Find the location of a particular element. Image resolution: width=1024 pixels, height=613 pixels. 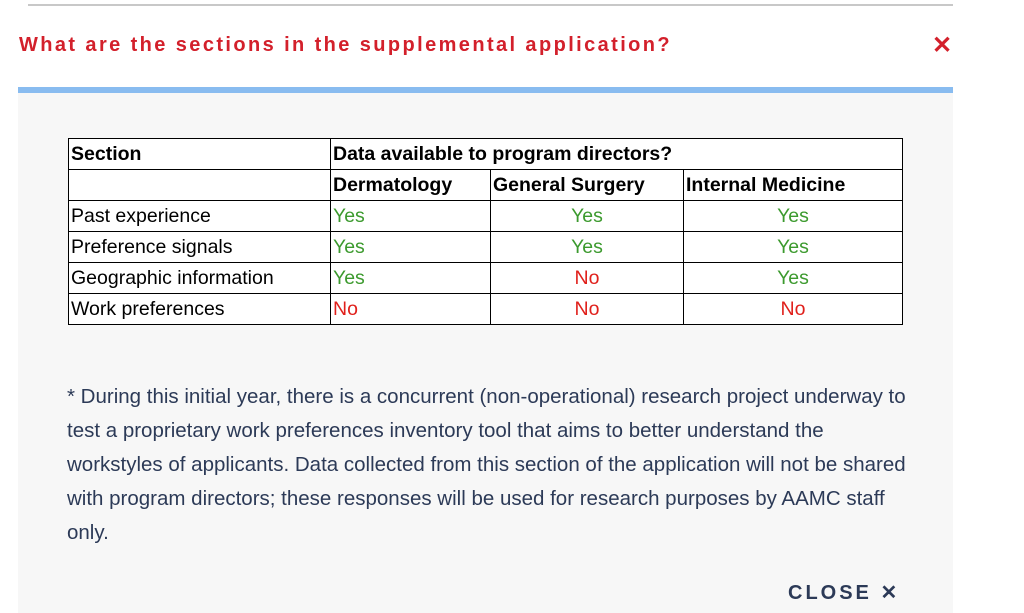

table-row: Work preferences No No No is located at coordinates (485, 309).